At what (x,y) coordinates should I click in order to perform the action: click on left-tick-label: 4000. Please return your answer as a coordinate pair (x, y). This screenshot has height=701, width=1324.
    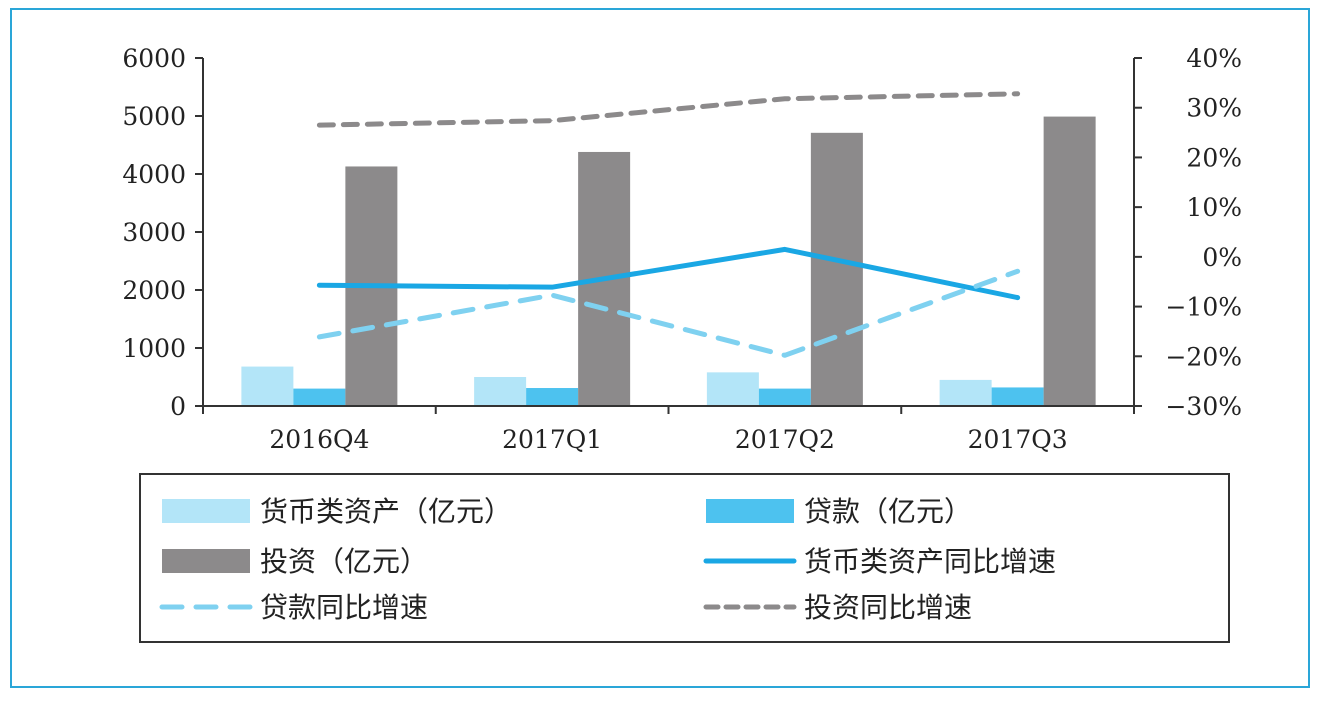
    Looking at the image, I should click on (154, 174).